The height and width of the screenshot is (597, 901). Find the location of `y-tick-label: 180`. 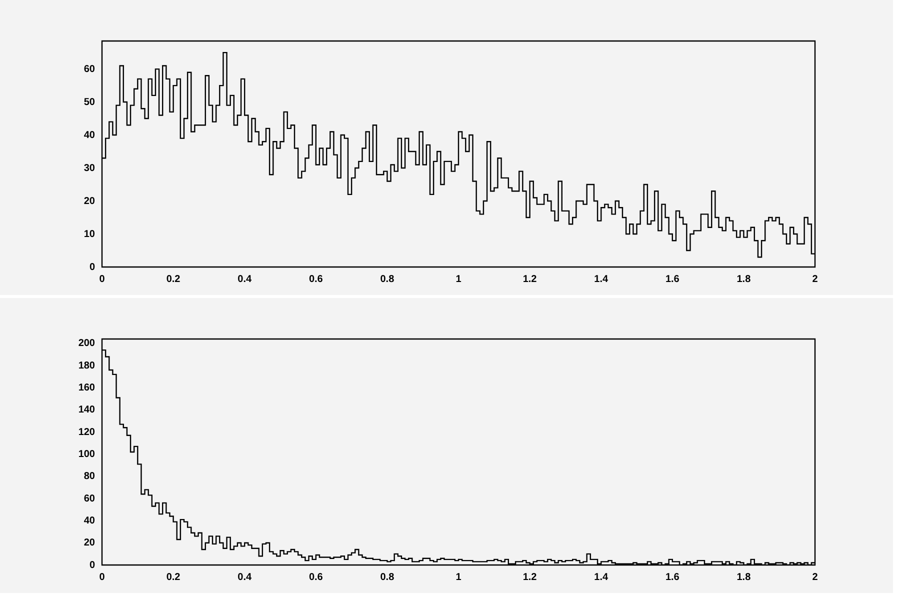

y-tick-label: 180 is located at coordinates (87, 366).